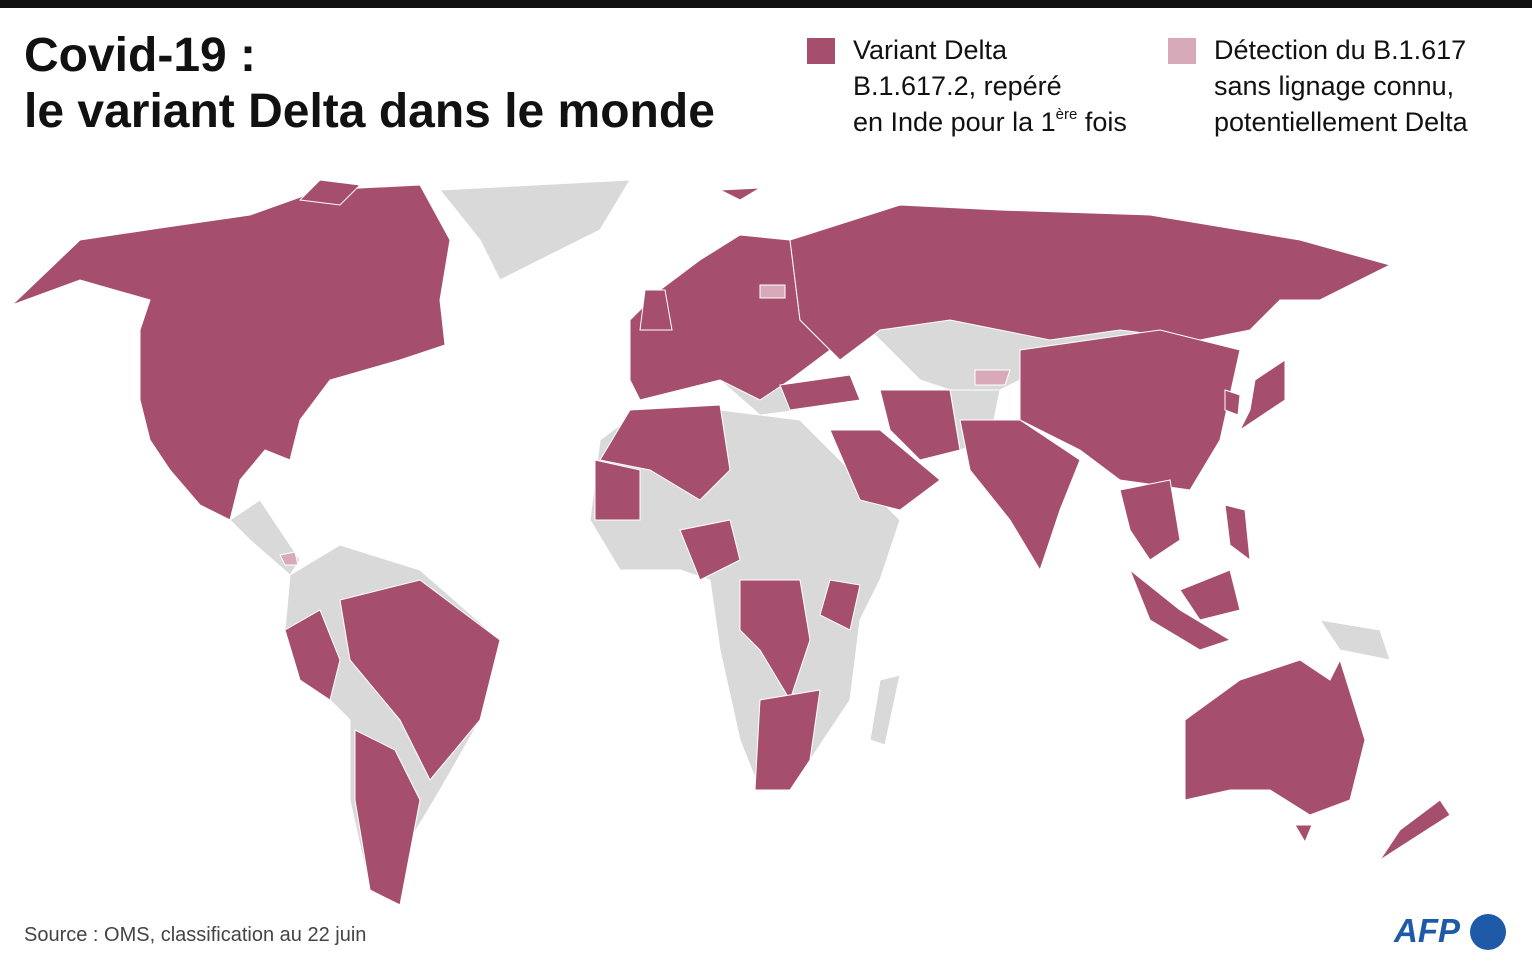 This screenshot has width=1532, height=972. I want to click on title-line: le variant Delta dans le monde, so click(369, 111).